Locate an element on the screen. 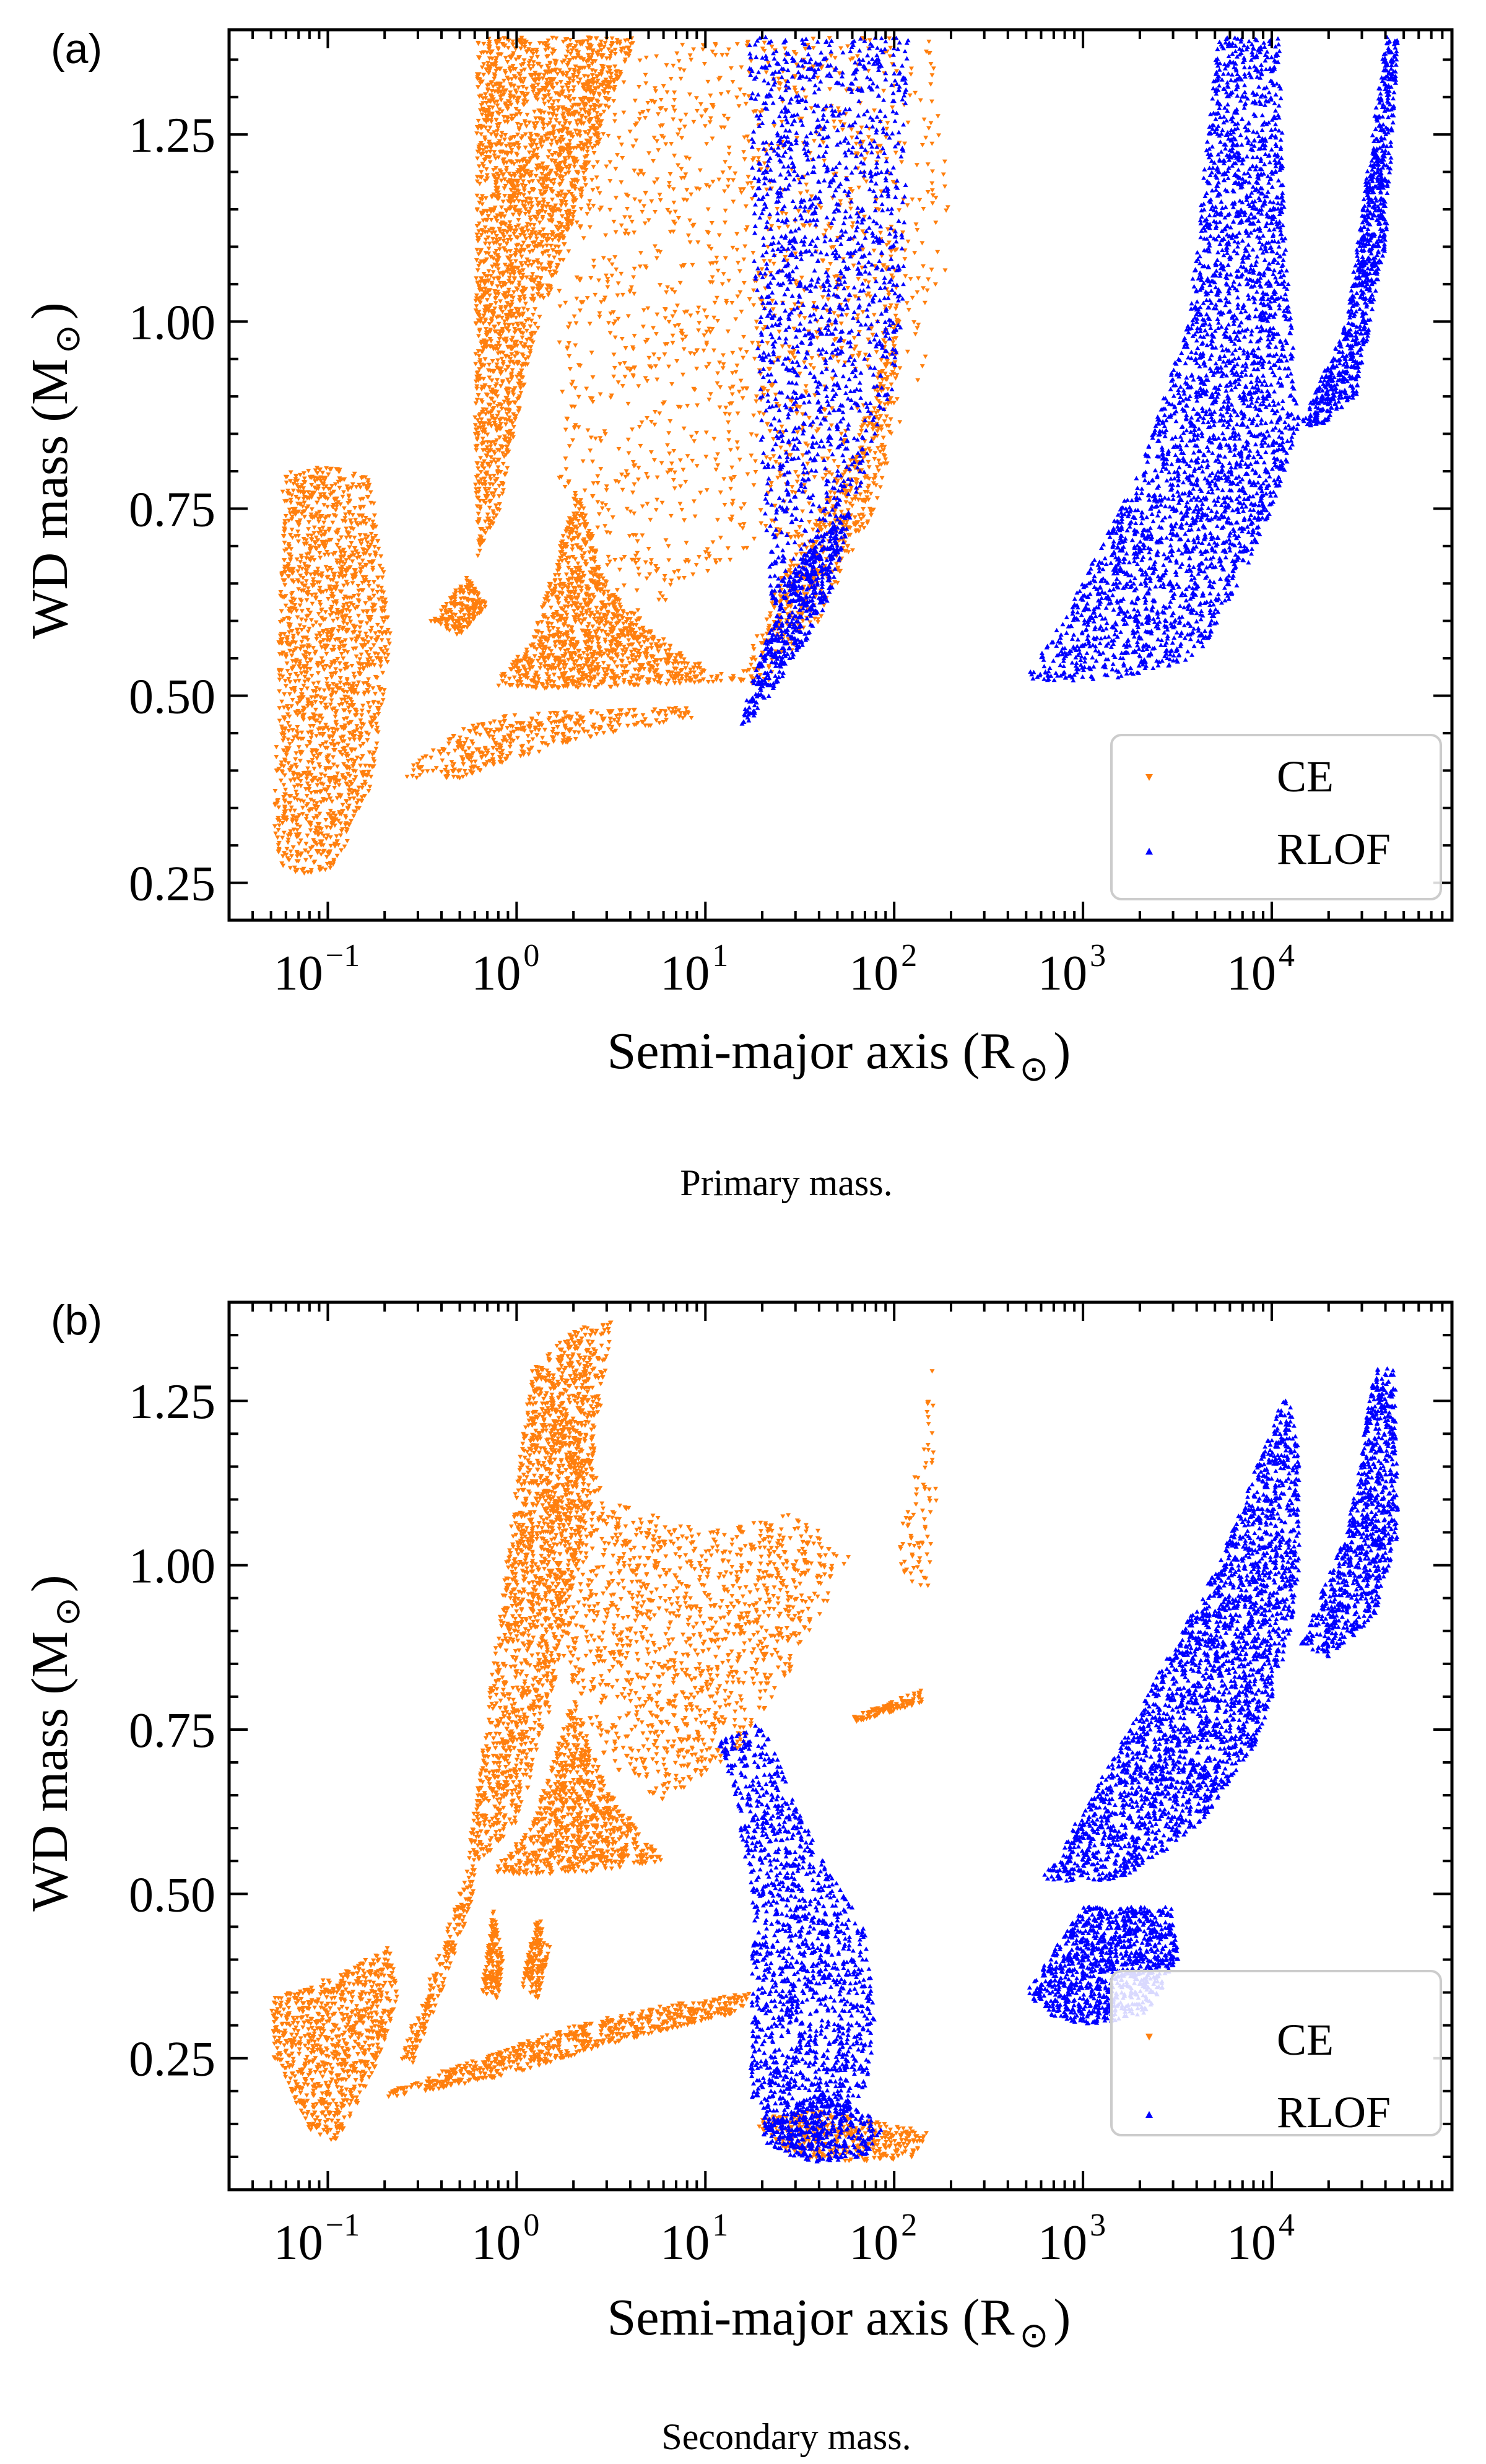  panel-a-x-tick-labels: 10⁻¹ 10⁰ 10¹ 10² 10³ 10⁴ is located at coordinates (784, 969).